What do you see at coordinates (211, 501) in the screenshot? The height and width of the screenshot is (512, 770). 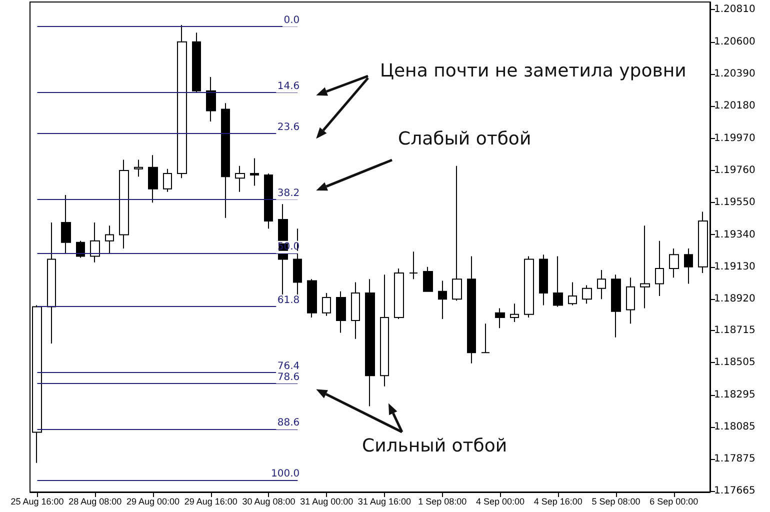 I see `x-tick-label: 29 Aug 16:00` at bounding box center [211, 501].